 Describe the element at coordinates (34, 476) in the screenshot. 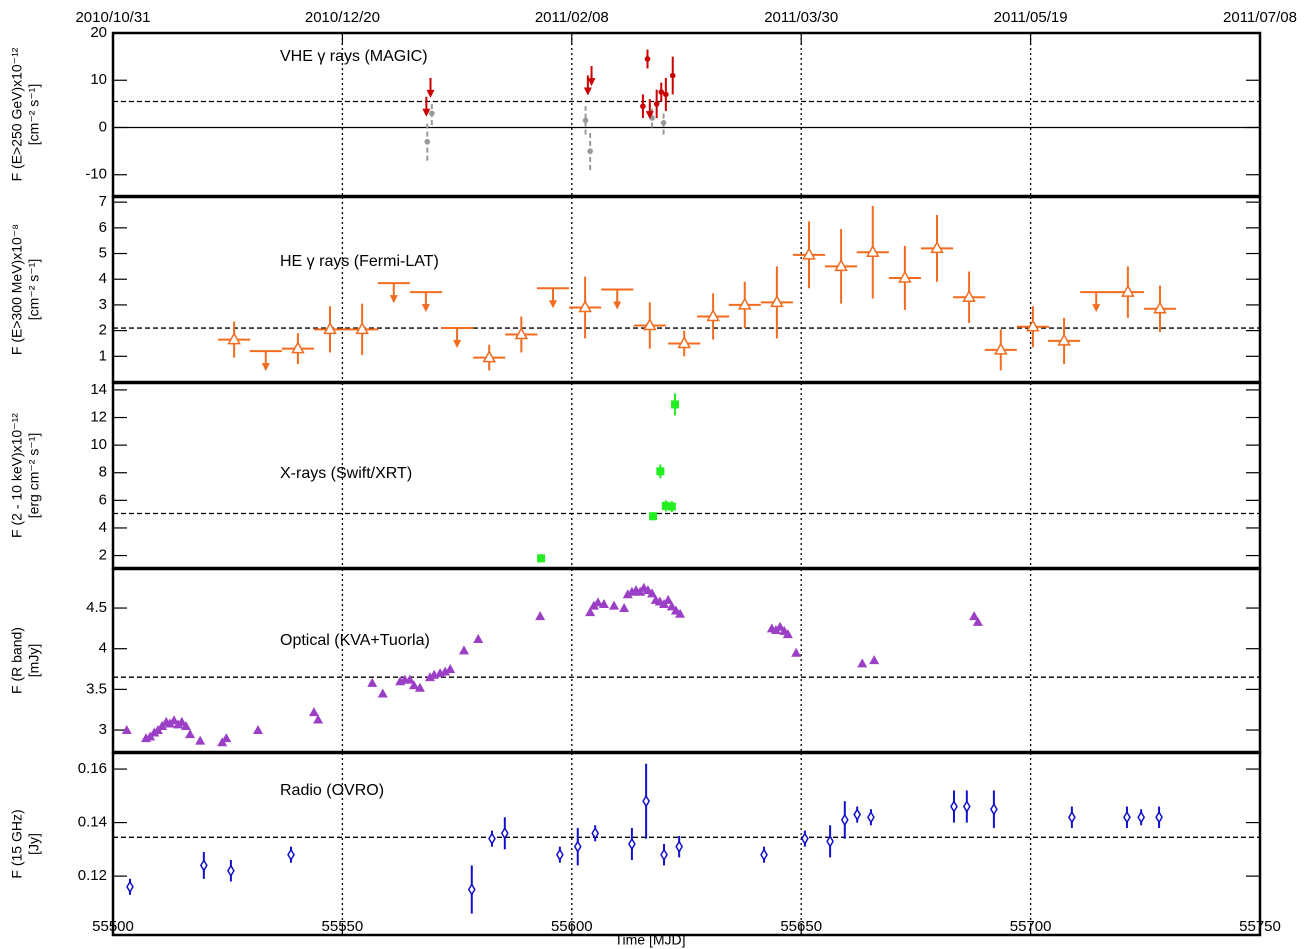

I see `y-axis-label: [erg cm⁻² s⁻¹]` at that location.